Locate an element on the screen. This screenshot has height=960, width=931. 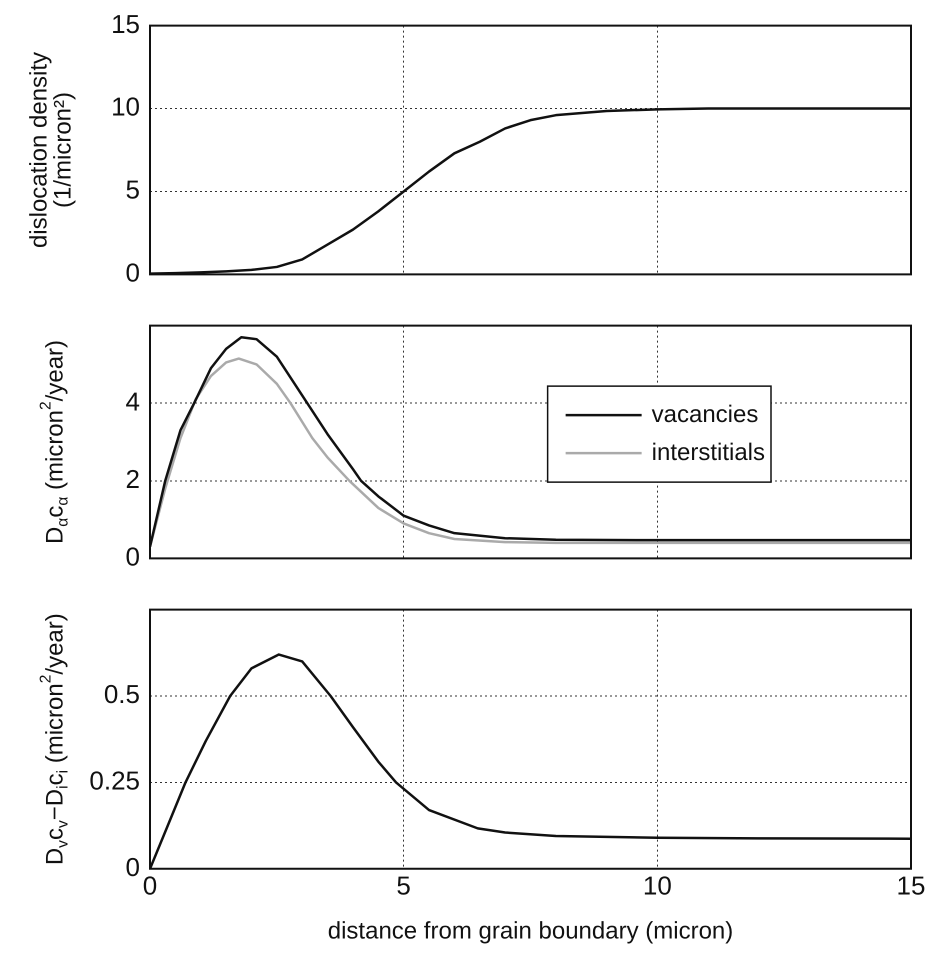
x-tick-label: 15 is located at coordinates (911, 885).